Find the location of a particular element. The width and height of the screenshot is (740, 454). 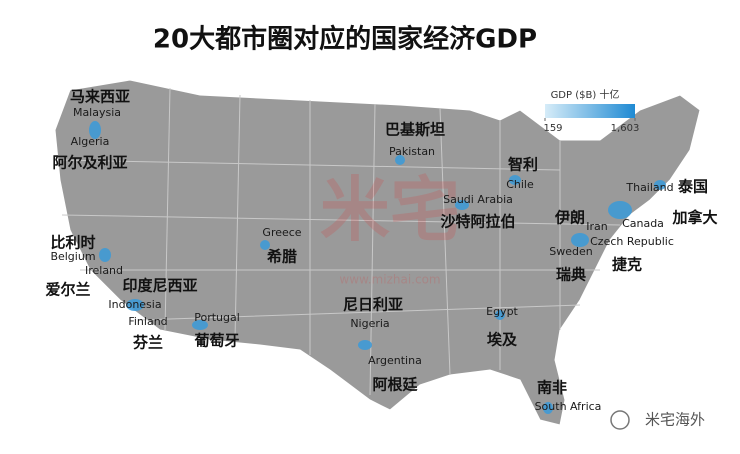

region-label-en: Nigeria is located at coordinates (369, 323).